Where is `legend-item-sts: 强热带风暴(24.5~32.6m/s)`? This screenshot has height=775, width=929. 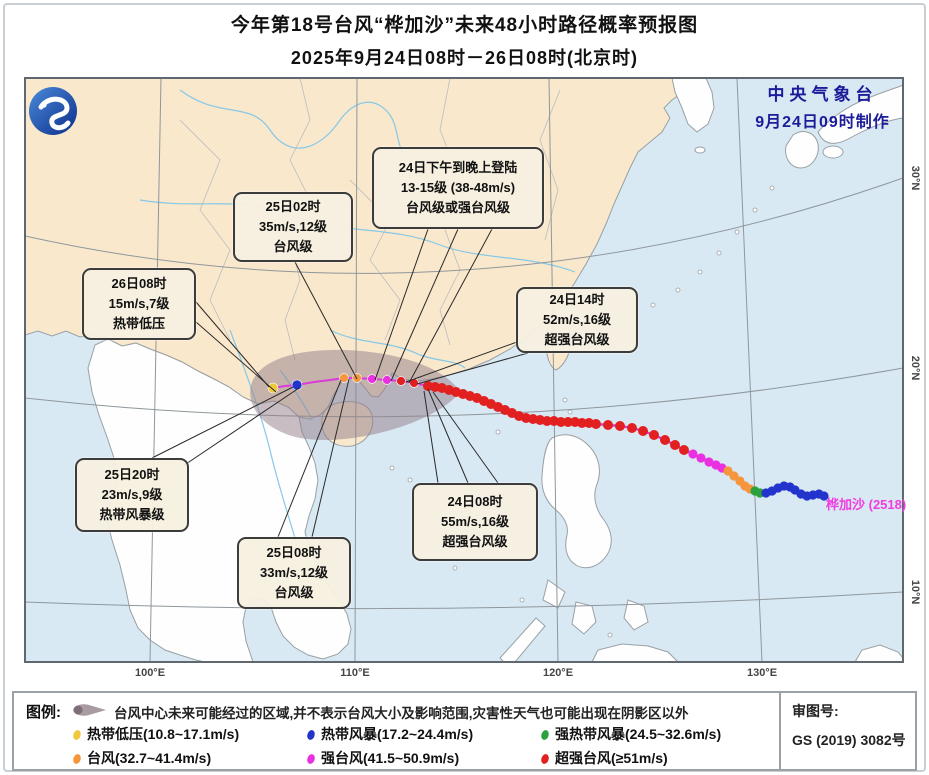 legend-item-sts: 强热带风暴(24.5~32.6m/s) is located at coordinates (630, 734).